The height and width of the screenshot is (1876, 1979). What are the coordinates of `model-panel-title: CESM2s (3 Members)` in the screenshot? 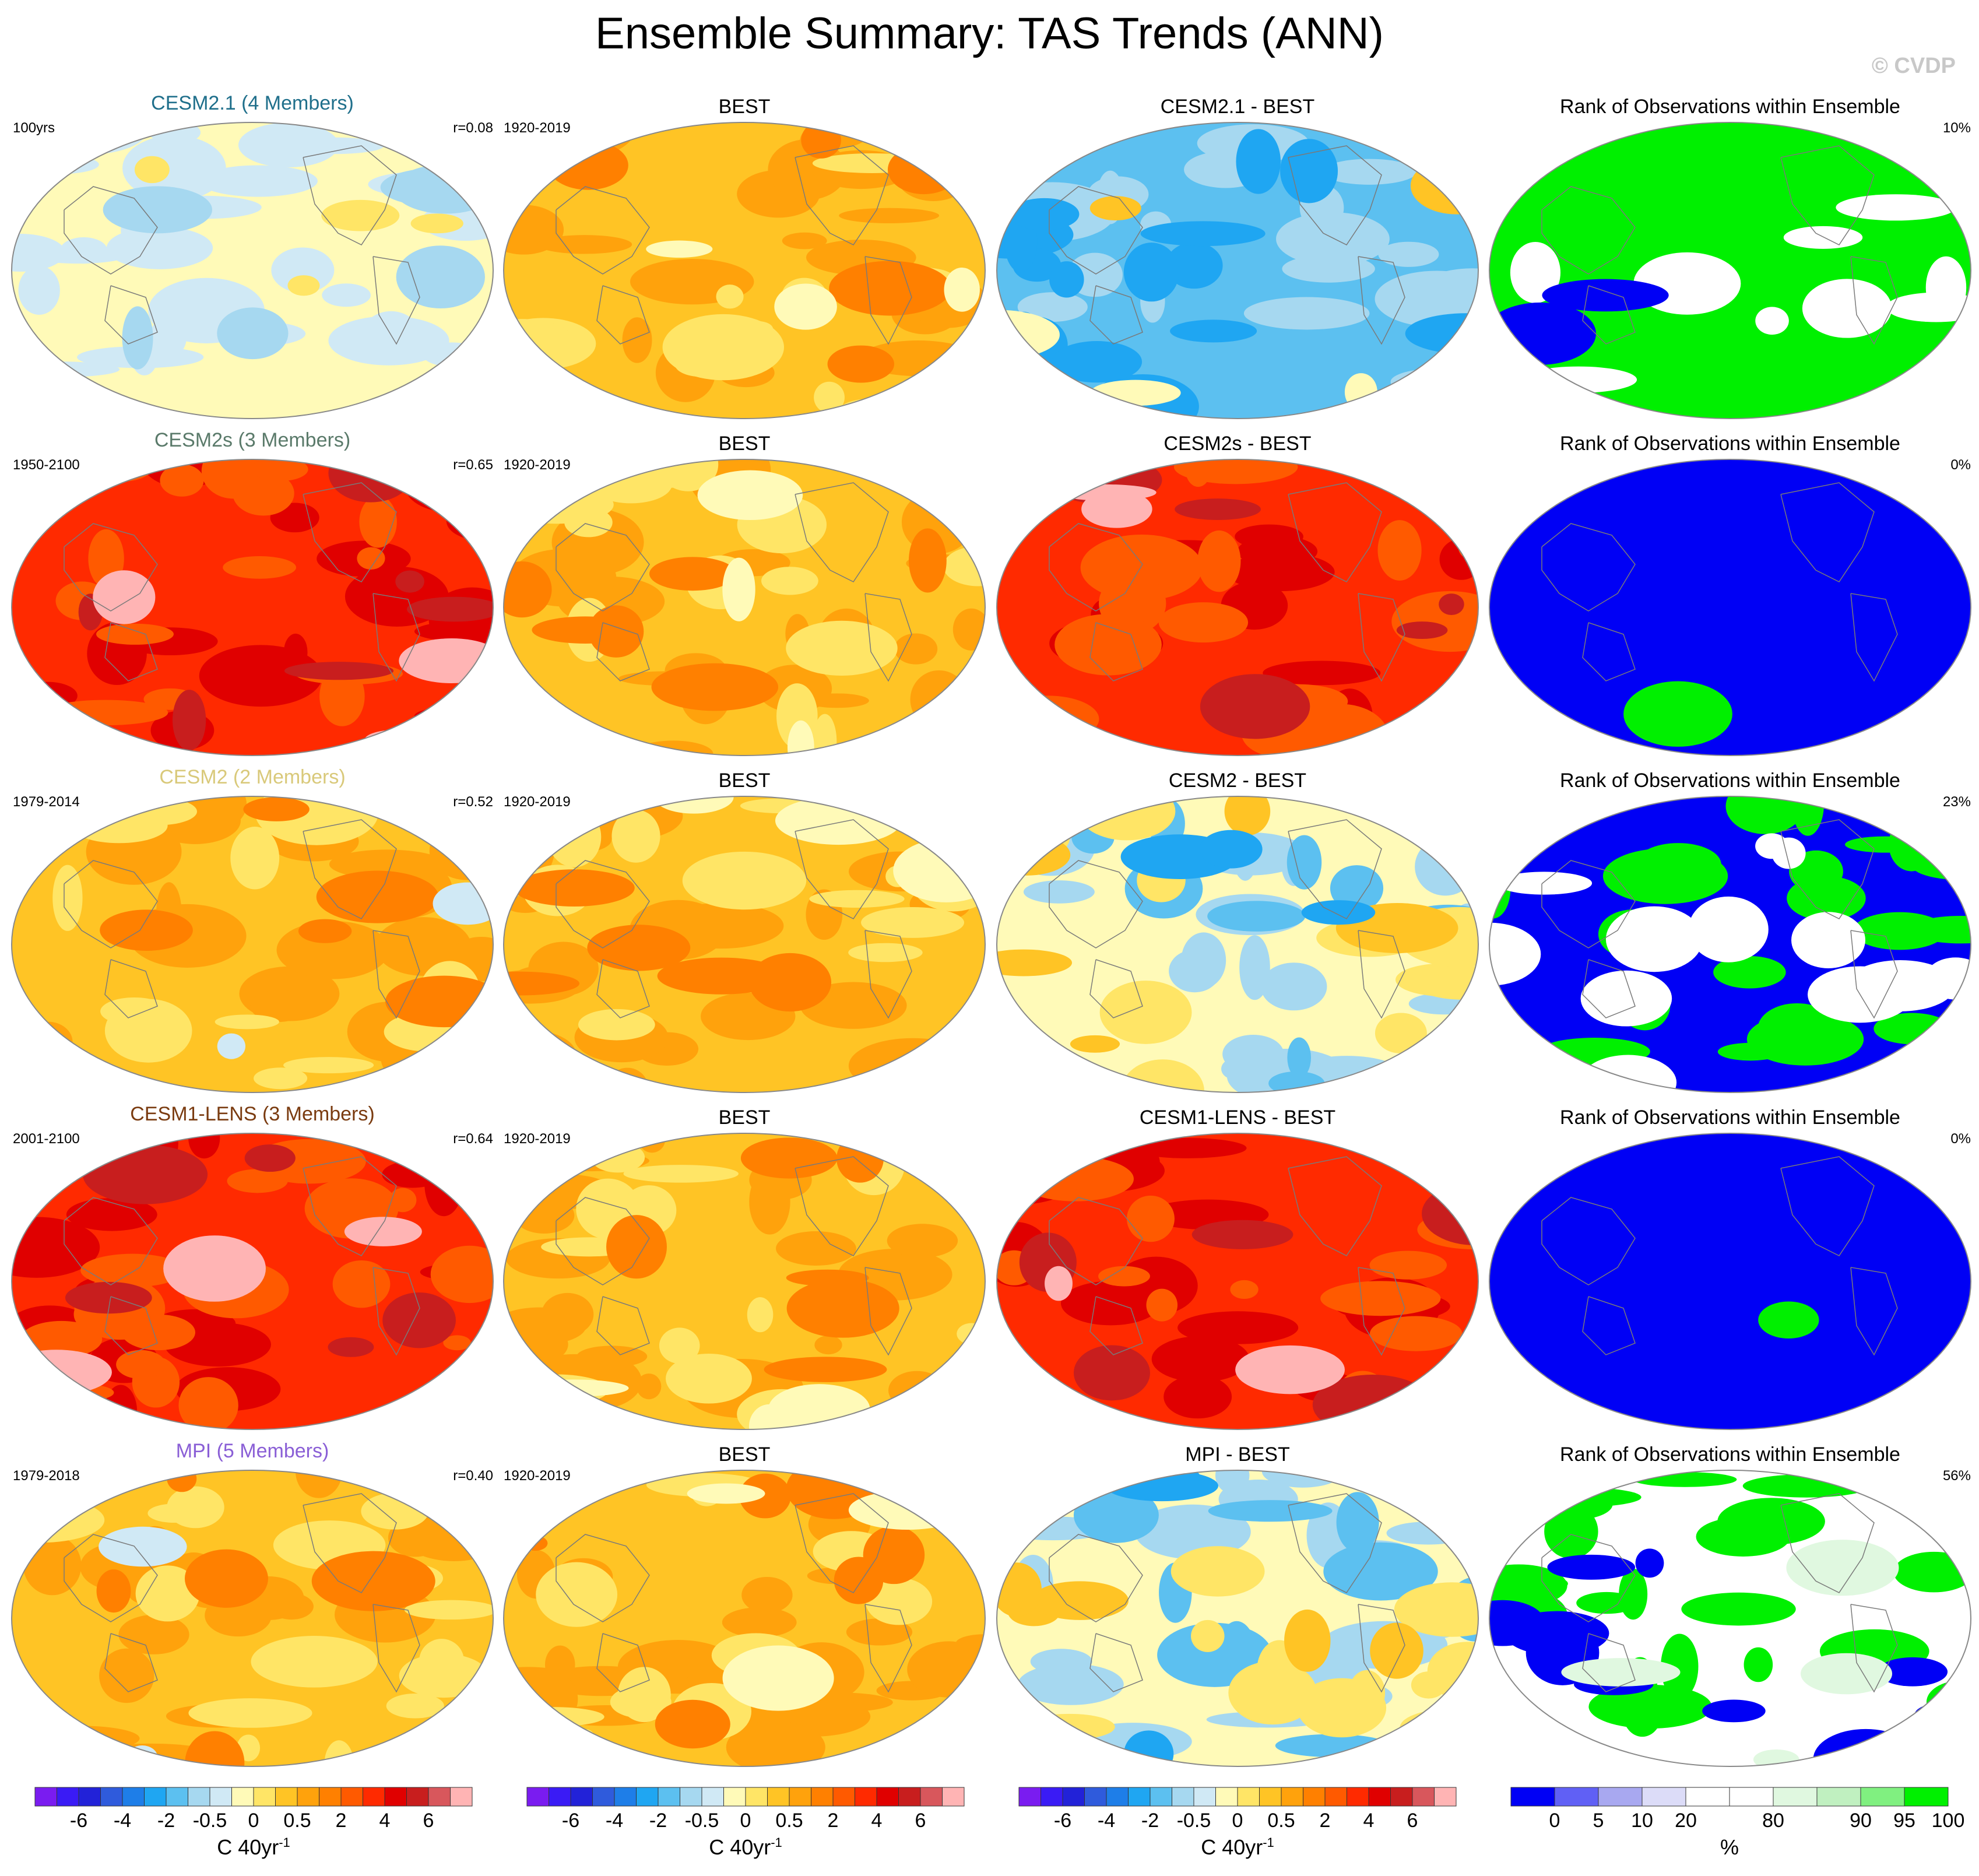 It's located at (253, 440).